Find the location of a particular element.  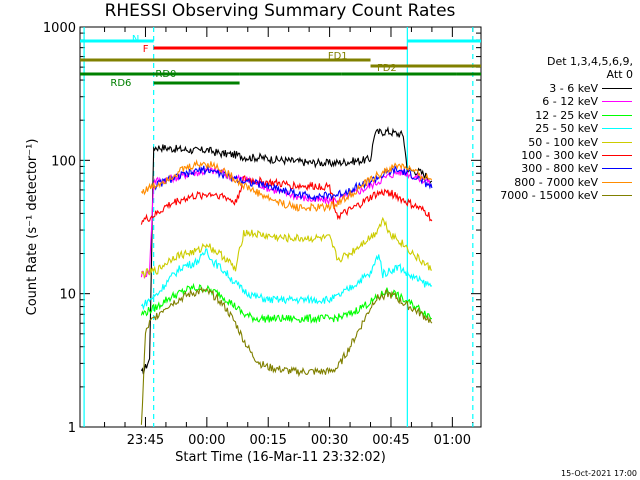

flag-label-rd0: RD0 is located at coordinates (165, 74).